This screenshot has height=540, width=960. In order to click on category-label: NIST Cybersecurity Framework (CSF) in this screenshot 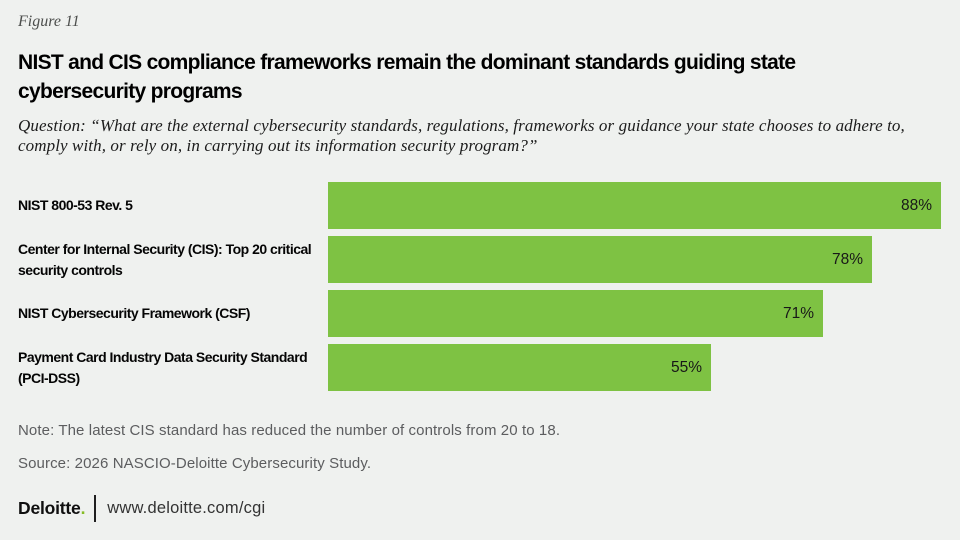, I will do `click(134, 313)`.